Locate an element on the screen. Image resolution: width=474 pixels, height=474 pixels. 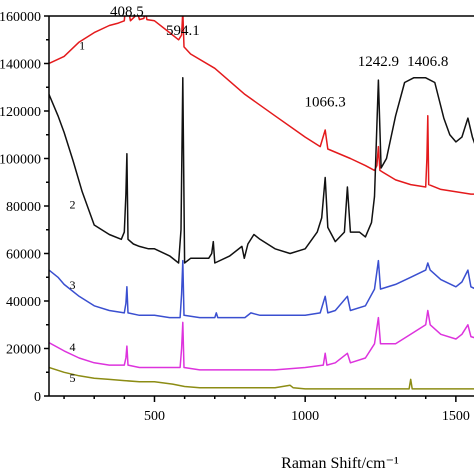
y-tick-label: 0 is located at coordinates (37, 397).